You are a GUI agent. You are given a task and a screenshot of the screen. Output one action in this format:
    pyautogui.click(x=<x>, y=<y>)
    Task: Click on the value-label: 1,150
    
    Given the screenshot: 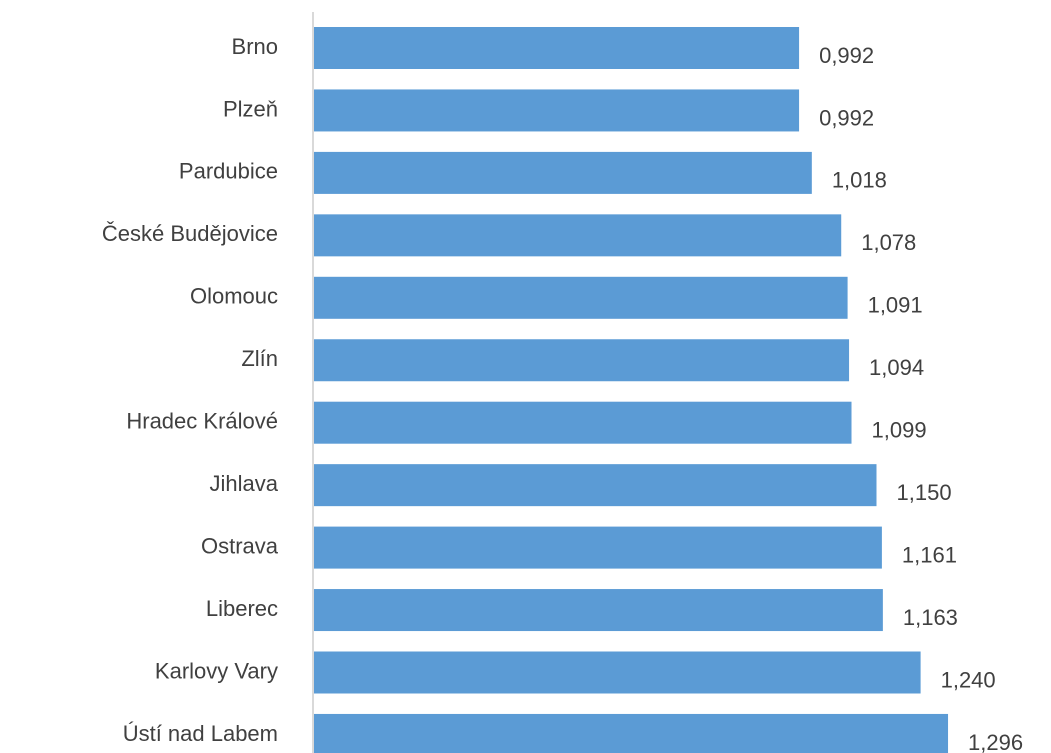 What is the action you would take?
    pyautogui.click(x=924, y=492)
    